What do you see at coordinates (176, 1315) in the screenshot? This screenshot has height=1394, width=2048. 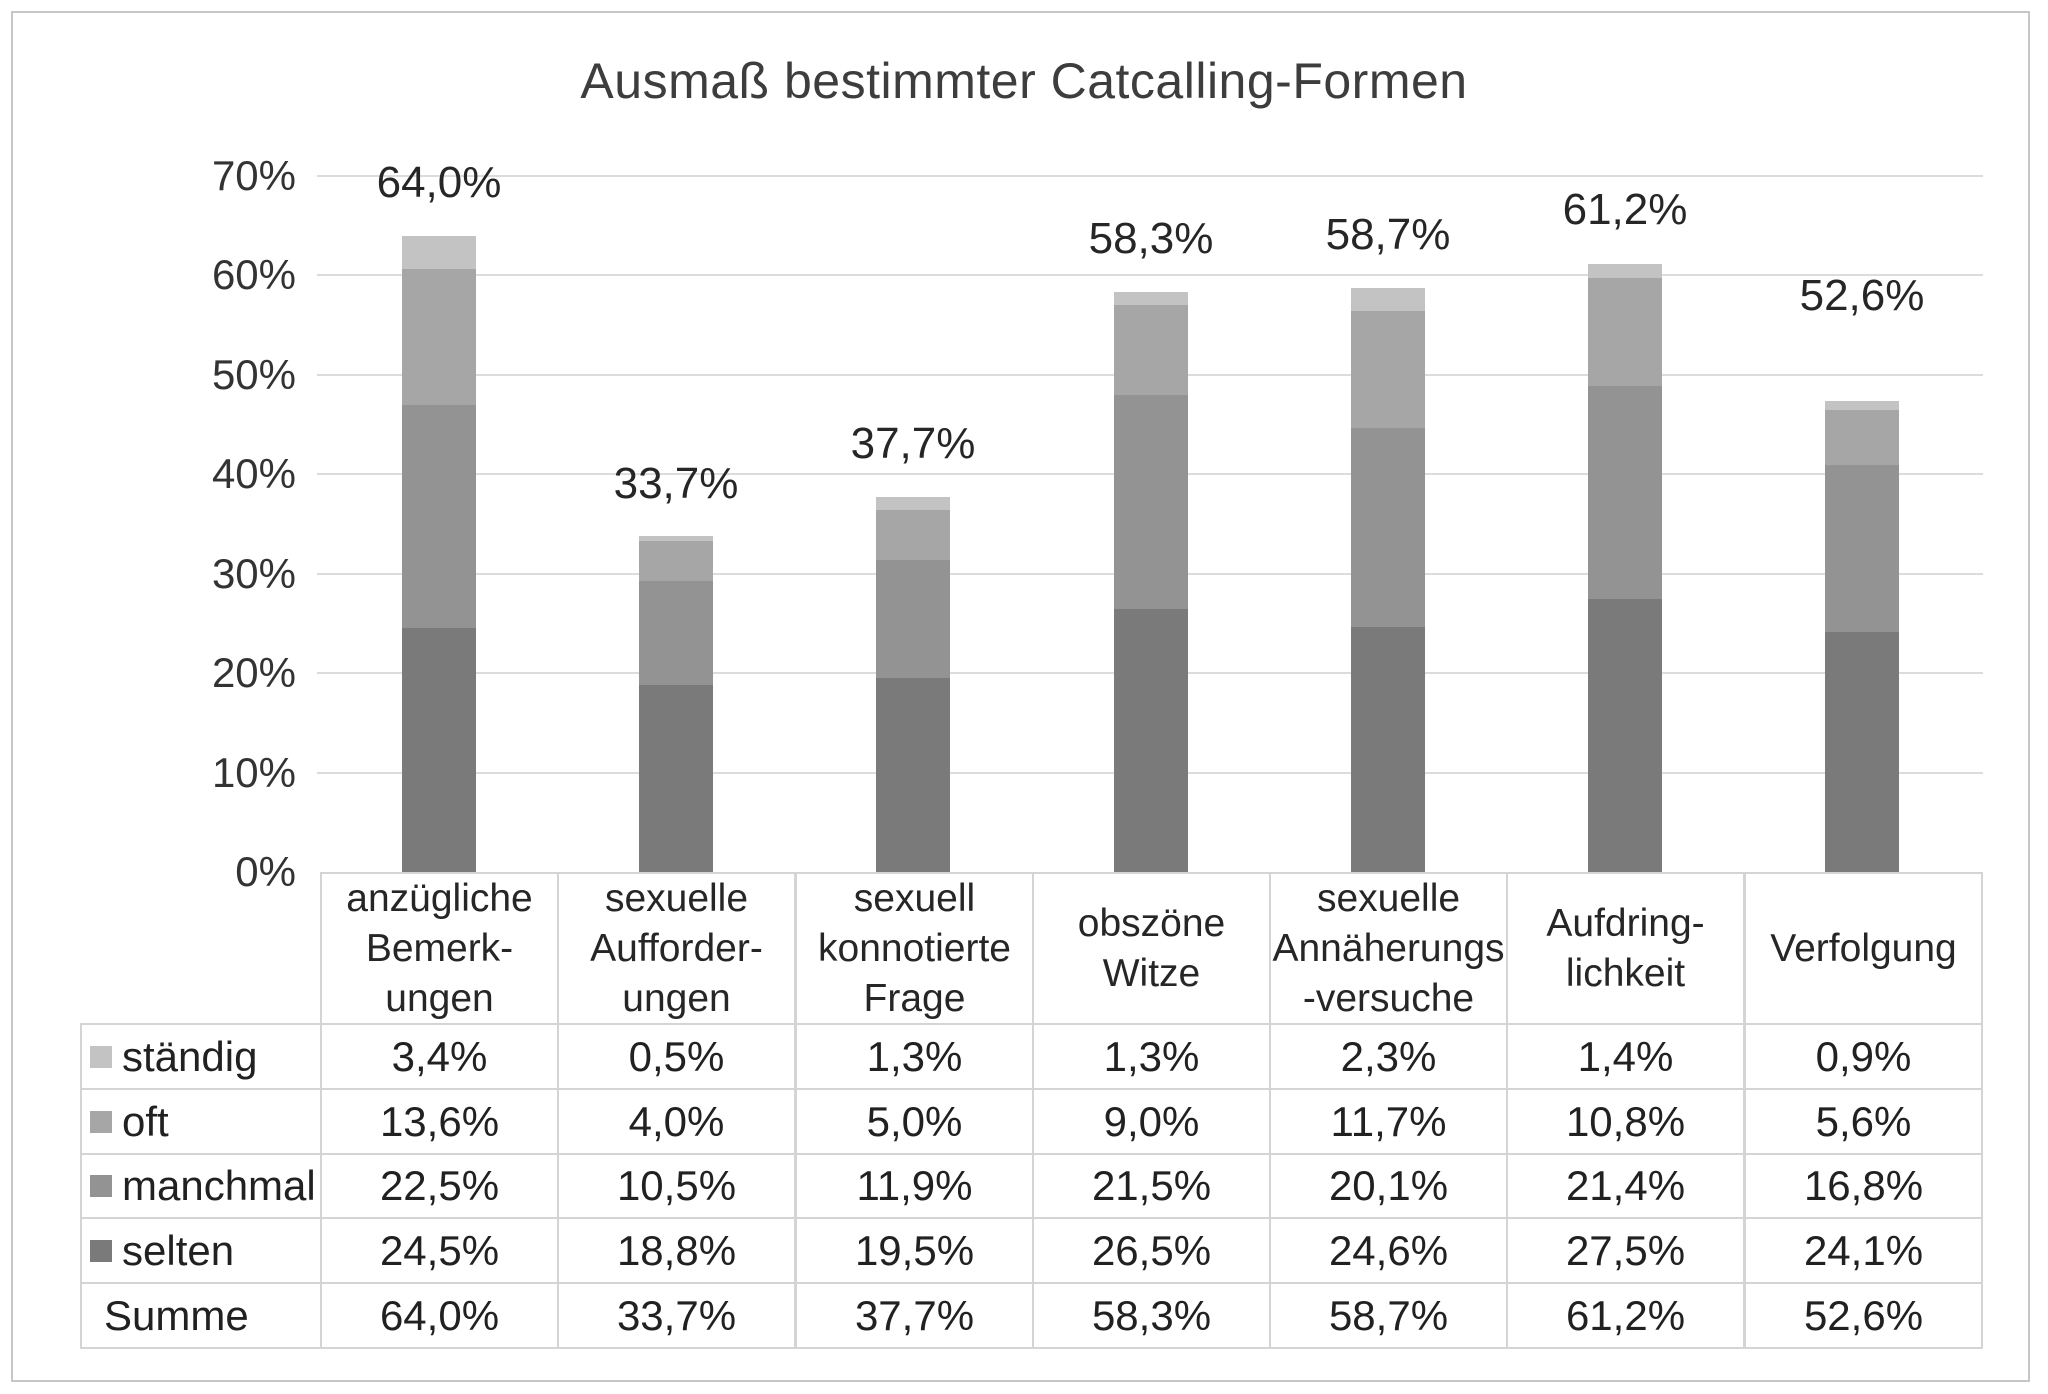 I see `row-label-text: Summe` at bounding box center [176, 1315].